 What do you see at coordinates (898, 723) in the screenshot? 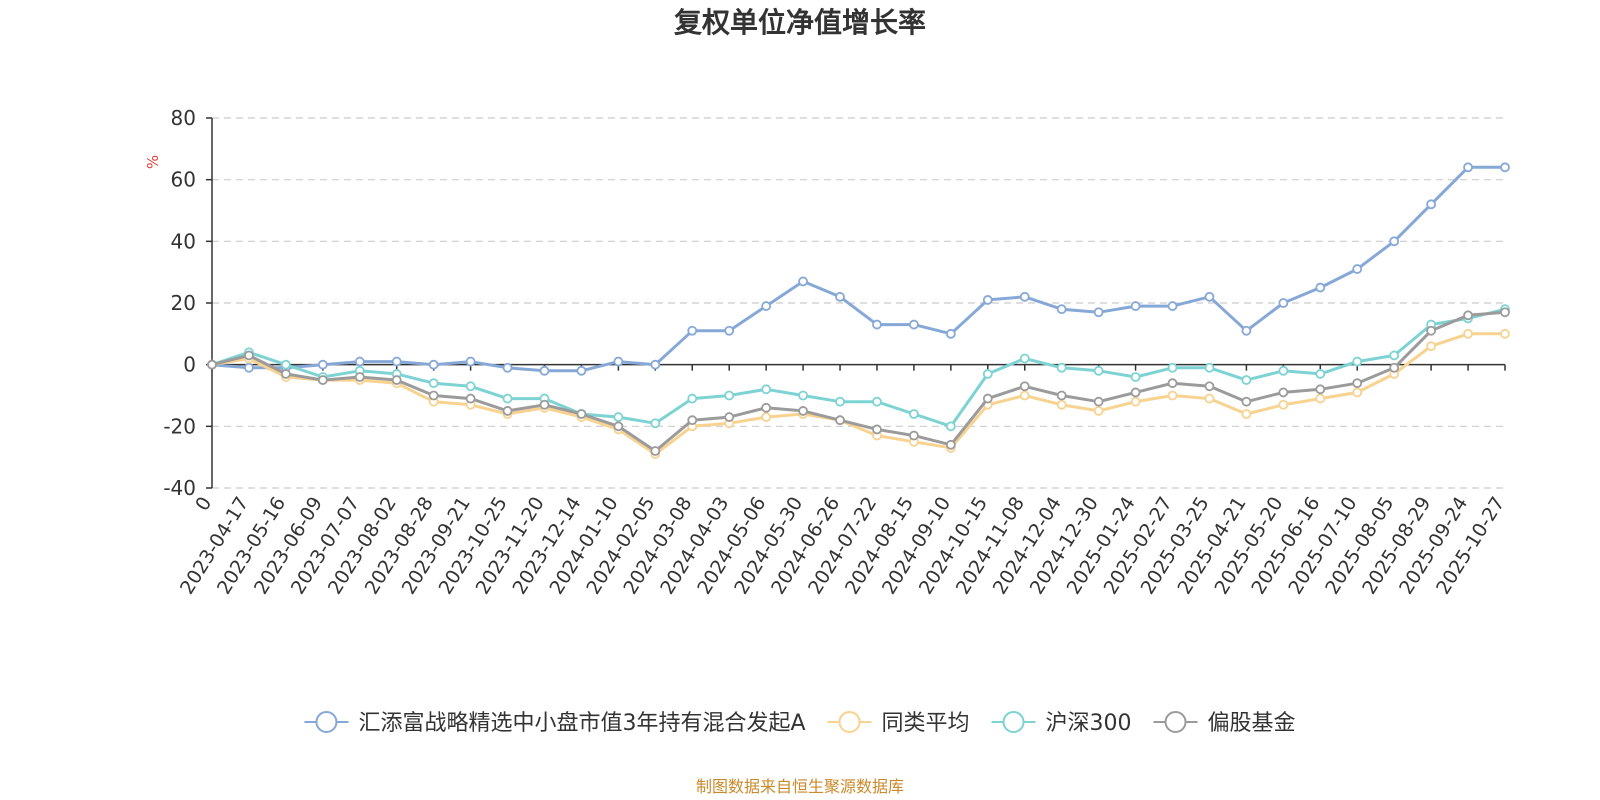
I see `legend-item-1: 同类平均` at bounding box center [898, 723].